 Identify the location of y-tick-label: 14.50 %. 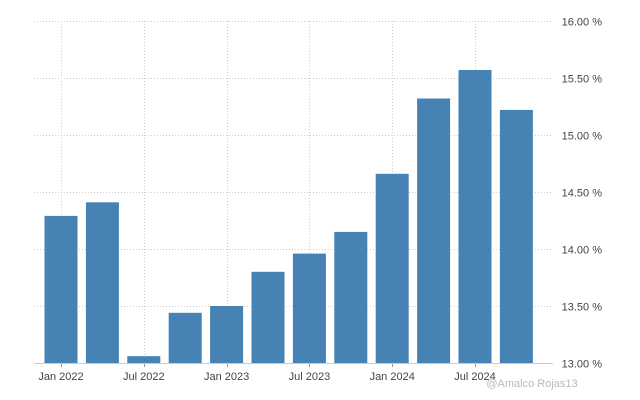
(582, 194).